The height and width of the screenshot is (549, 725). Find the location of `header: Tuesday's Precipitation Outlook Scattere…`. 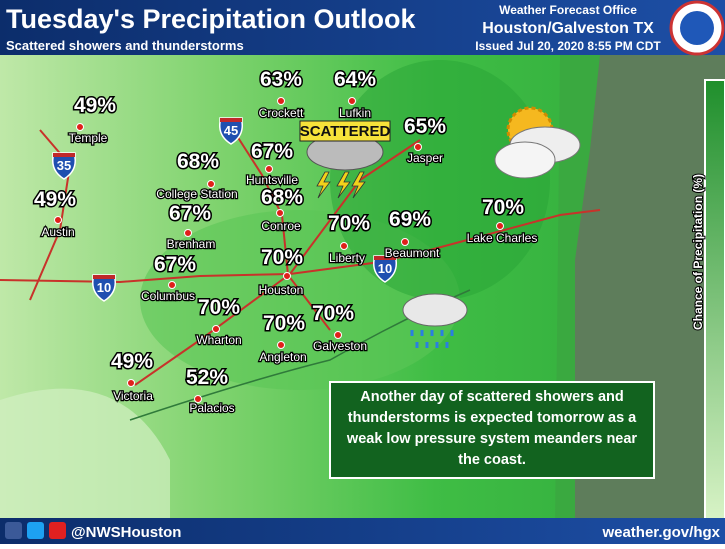

header: Tuesday's Precipitation Outlook Scattere… is located at coordinates (362, 28).